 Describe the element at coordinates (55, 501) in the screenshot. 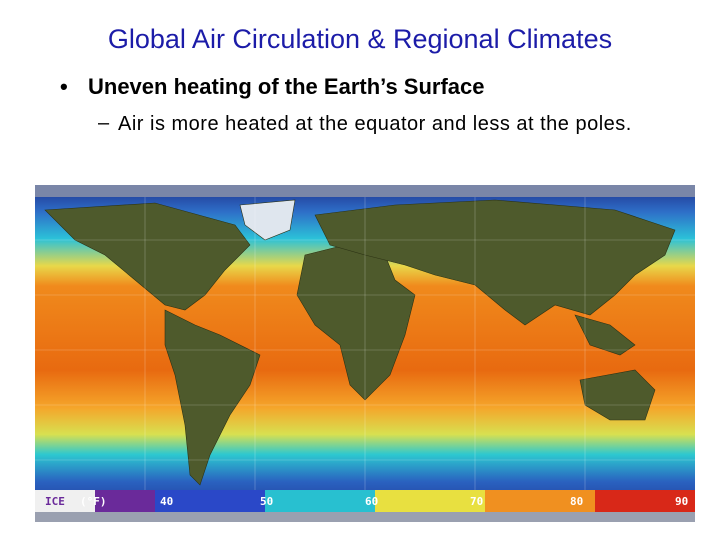

I see `legend-label: ICE` at that location.